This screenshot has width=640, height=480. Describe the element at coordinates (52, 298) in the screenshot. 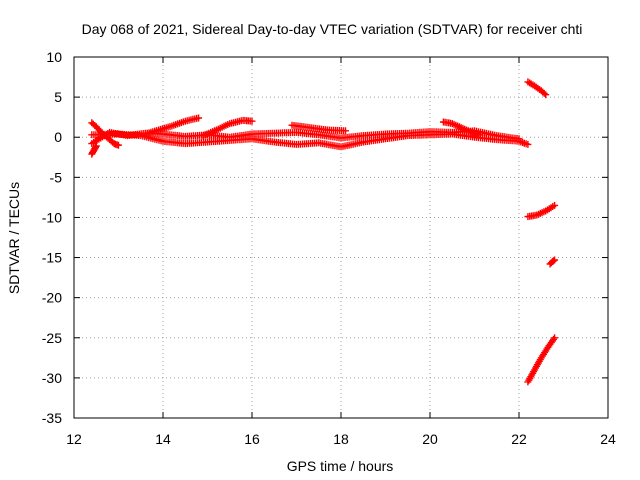

I see `y-tick-label: -20` at that location.